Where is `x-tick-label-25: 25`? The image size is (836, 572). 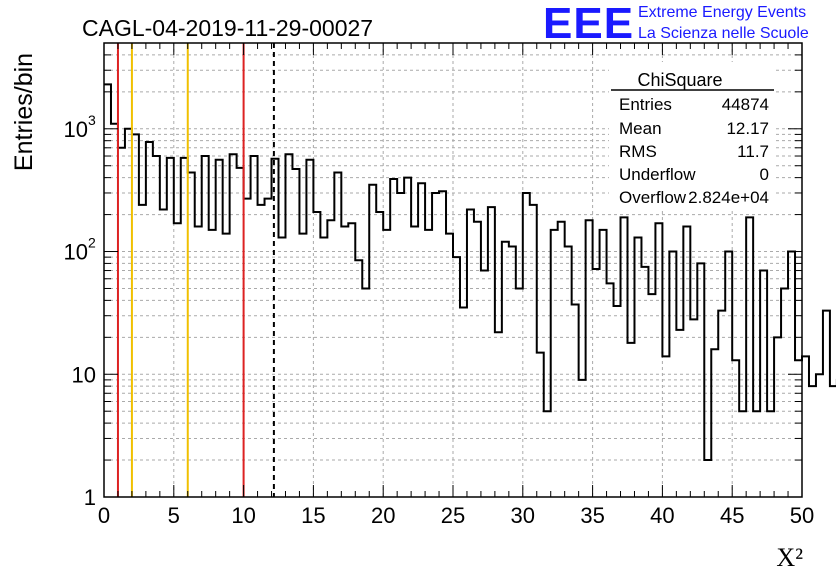
x-tick-label-25: 25 is located at coordinates (453, 515).